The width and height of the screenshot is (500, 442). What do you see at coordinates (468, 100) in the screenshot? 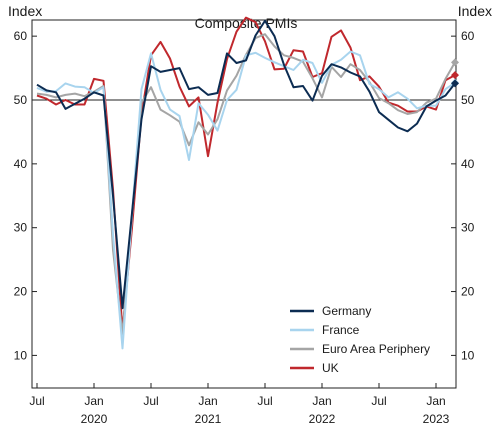
I see `y-tick-label-right: 50` at bounding box center [468, 100].